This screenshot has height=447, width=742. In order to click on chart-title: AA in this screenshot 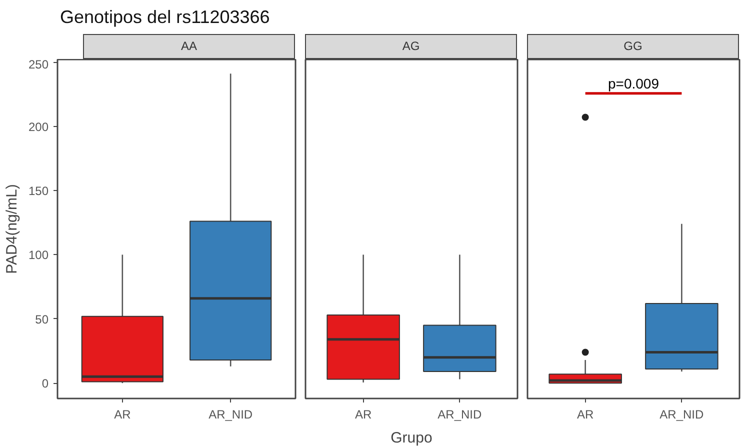, I will do `click(188, 46)`.